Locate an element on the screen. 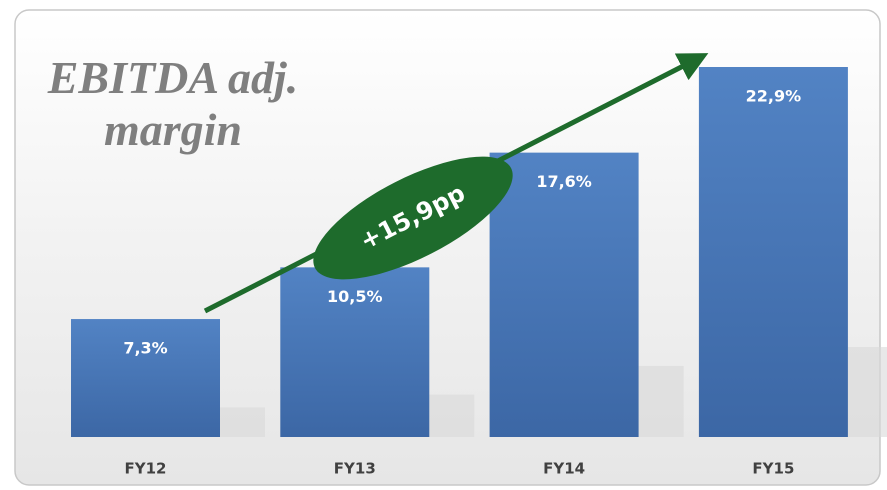  annotation: +15,9pp is located at coordinates (413, 218).